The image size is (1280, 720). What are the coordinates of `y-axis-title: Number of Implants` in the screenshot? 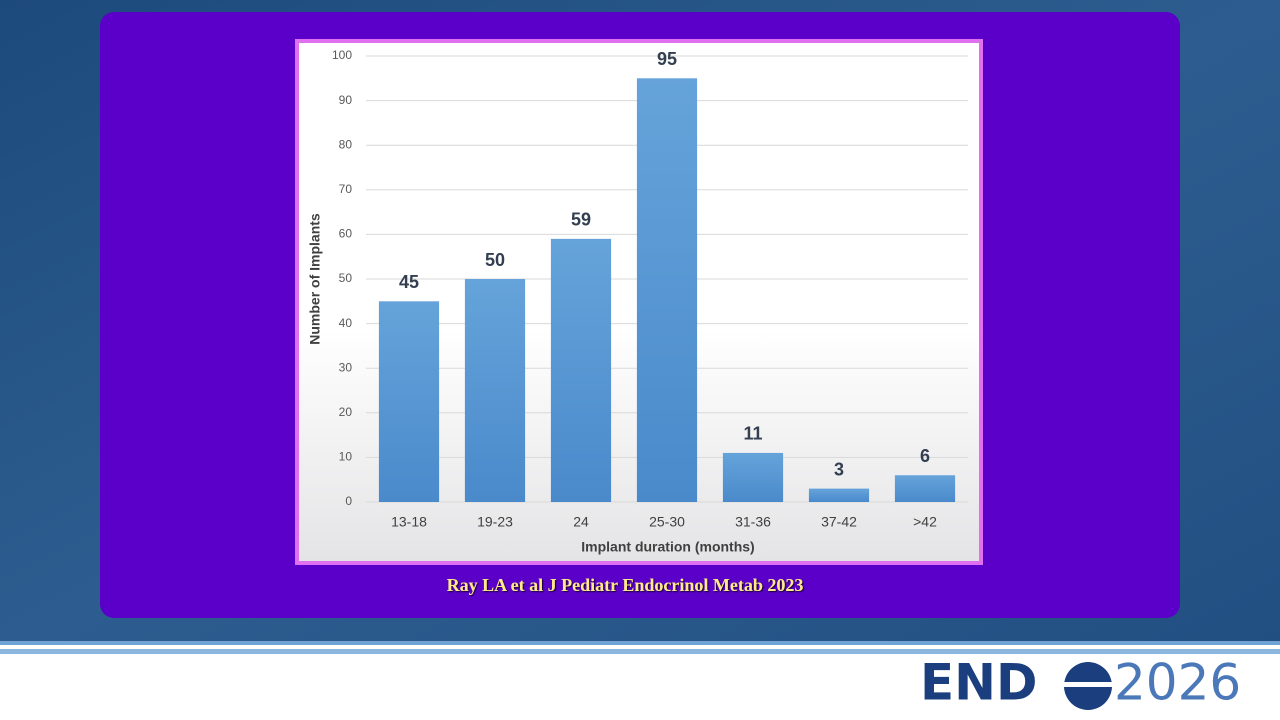 It's located at (315, 279).